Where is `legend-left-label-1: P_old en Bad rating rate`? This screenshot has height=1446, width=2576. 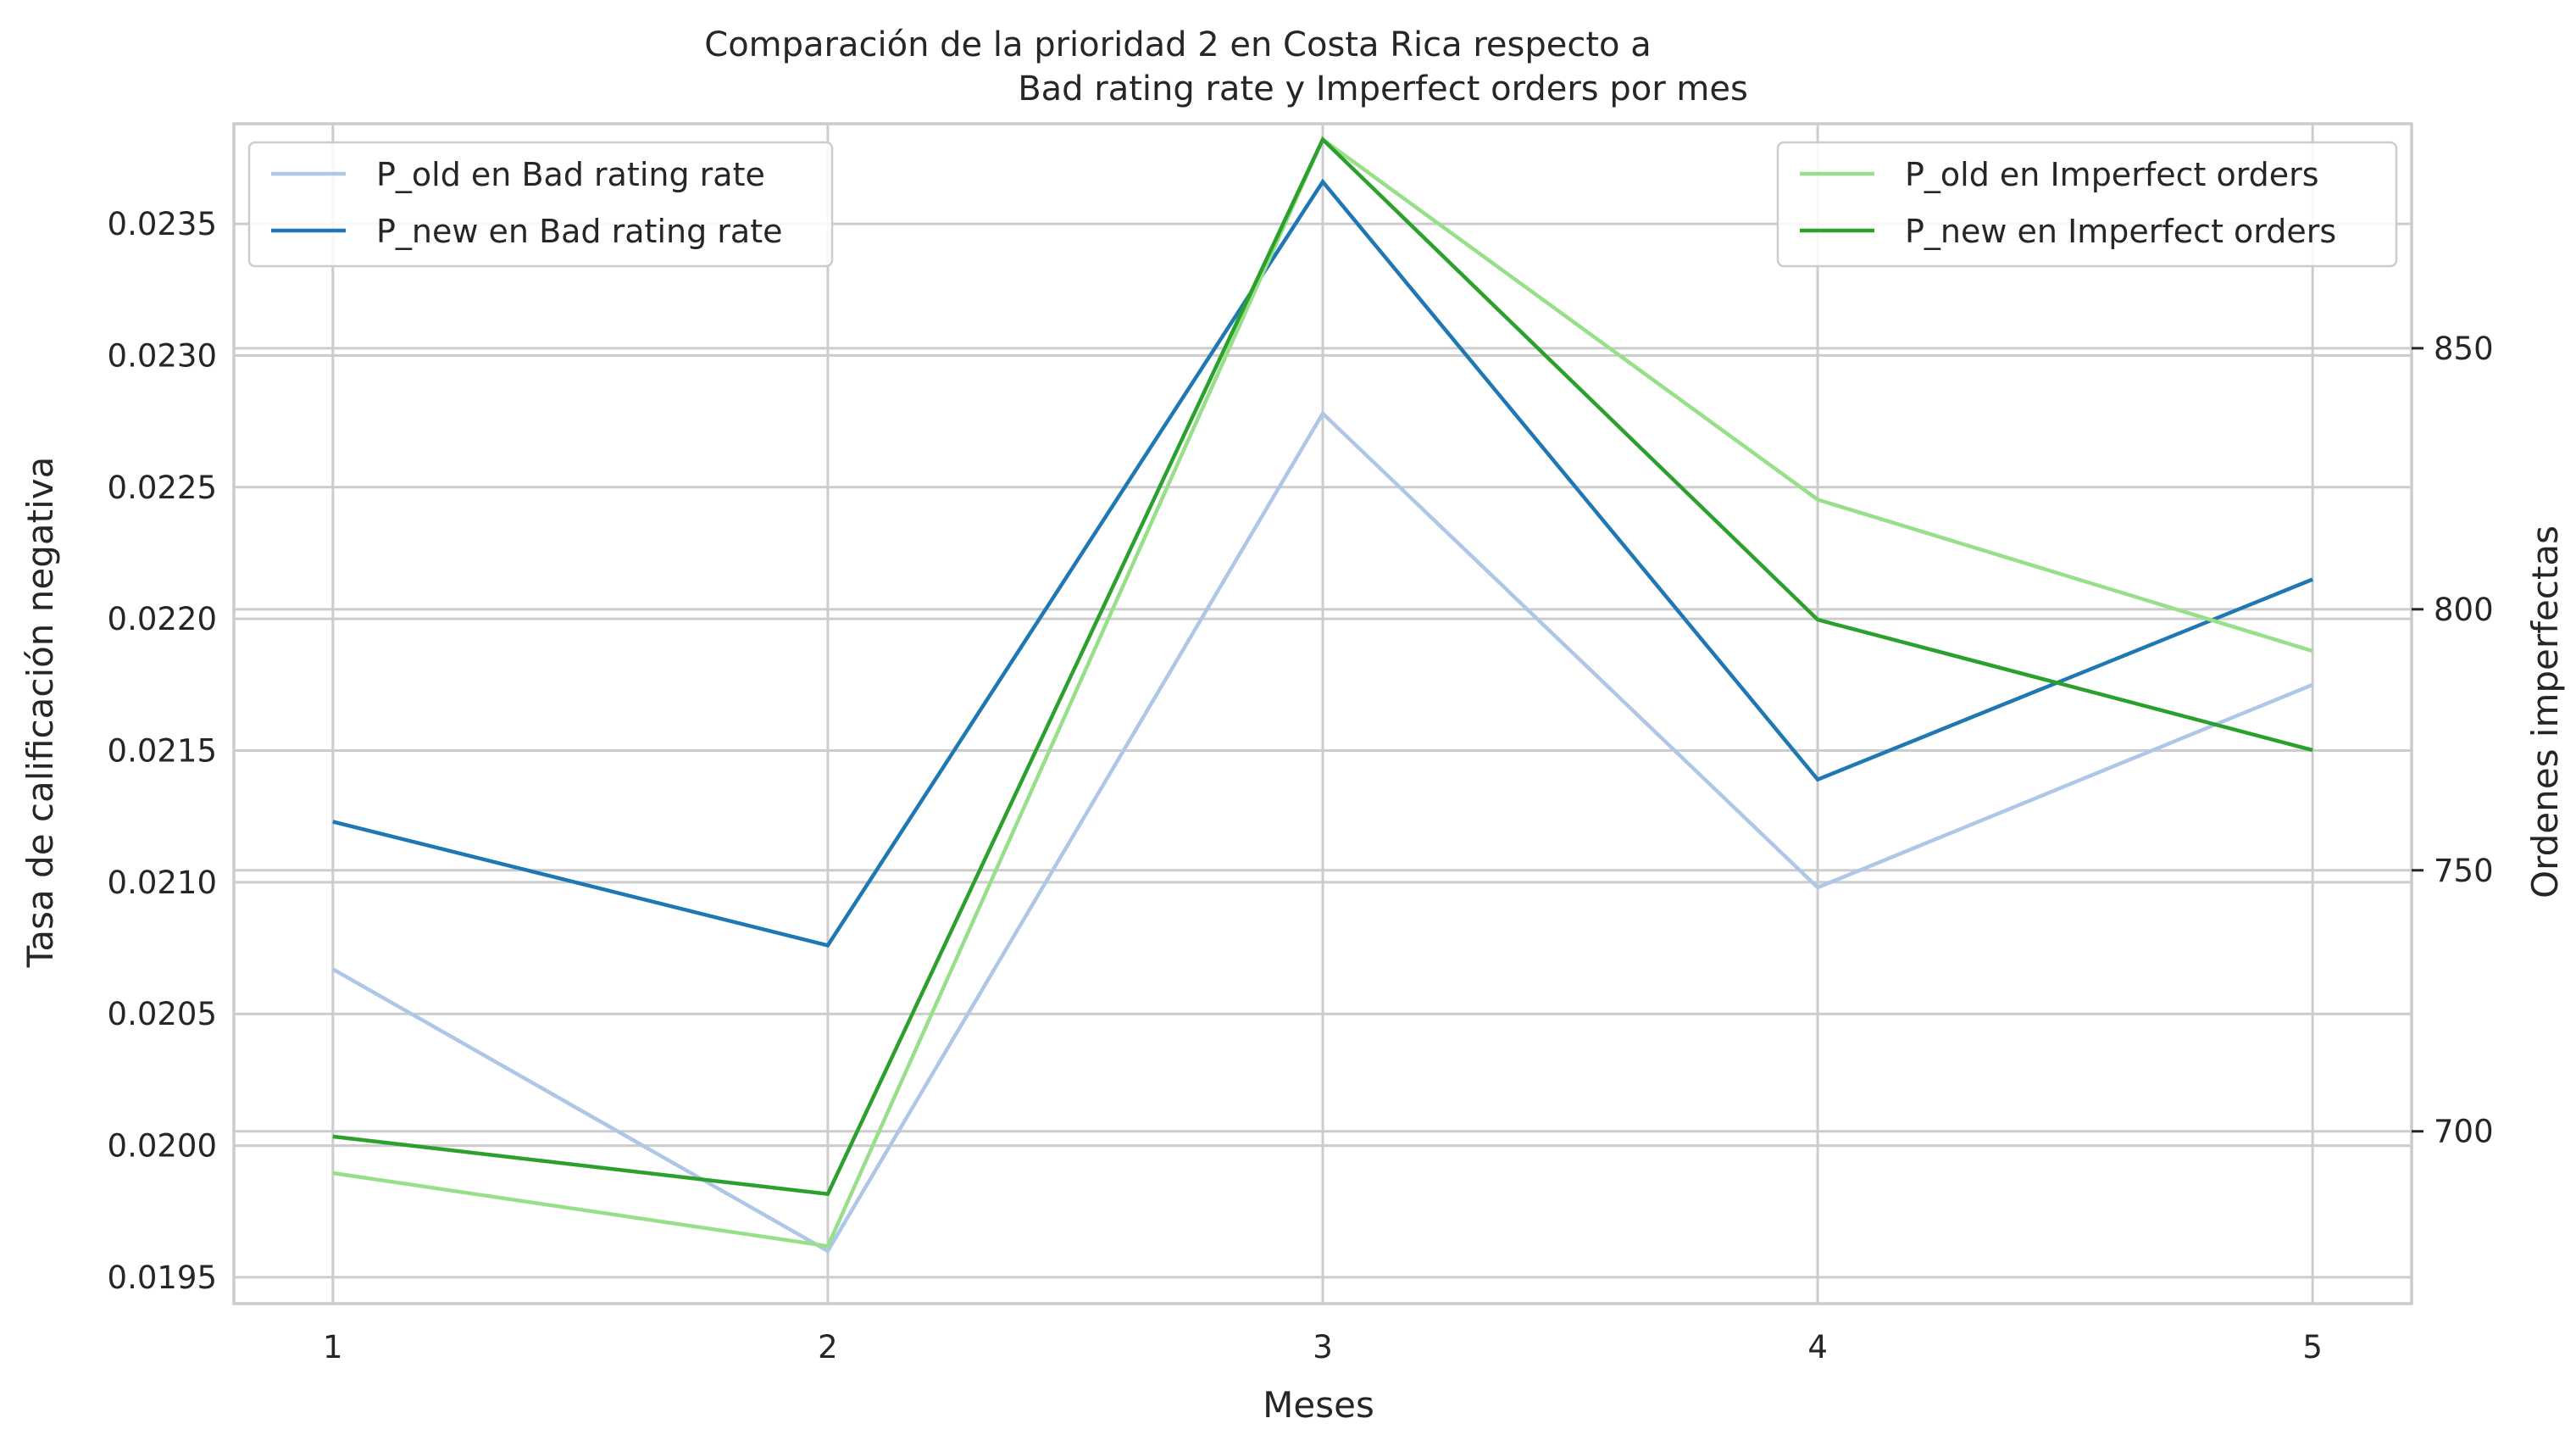 legend-left-label-1: P_old en Bad rating rate is located at coordinates (570, 174).